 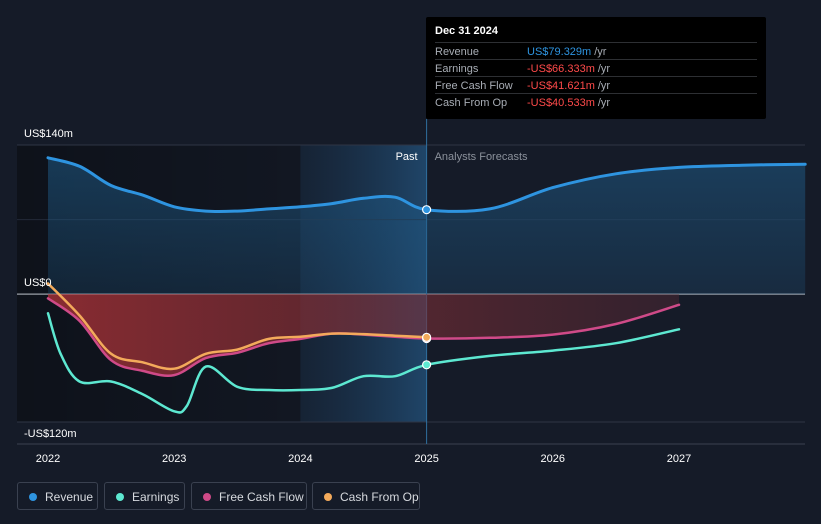 I want to click on negative-area, so click(x=363, y=335).